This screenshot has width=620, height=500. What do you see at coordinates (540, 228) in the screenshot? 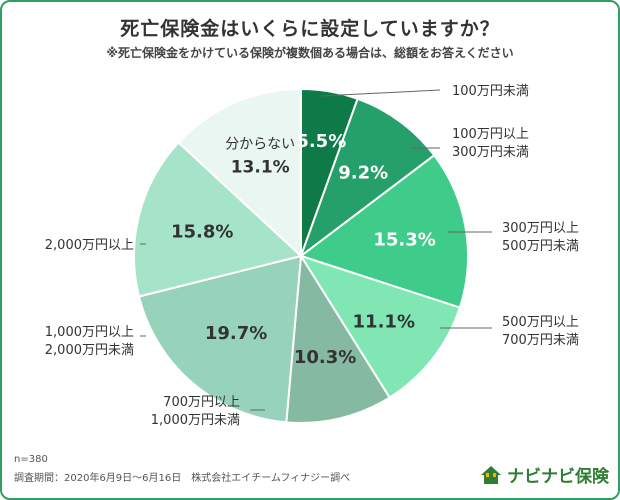
I see `category-label-2-line-0: 300万円以上` at bounding box center [540, 228].